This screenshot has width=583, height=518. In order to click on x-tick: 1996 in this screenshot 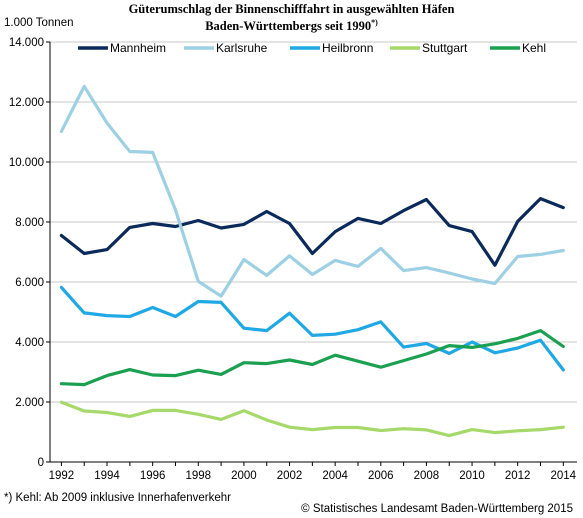, I will do `click(153, 476)`.